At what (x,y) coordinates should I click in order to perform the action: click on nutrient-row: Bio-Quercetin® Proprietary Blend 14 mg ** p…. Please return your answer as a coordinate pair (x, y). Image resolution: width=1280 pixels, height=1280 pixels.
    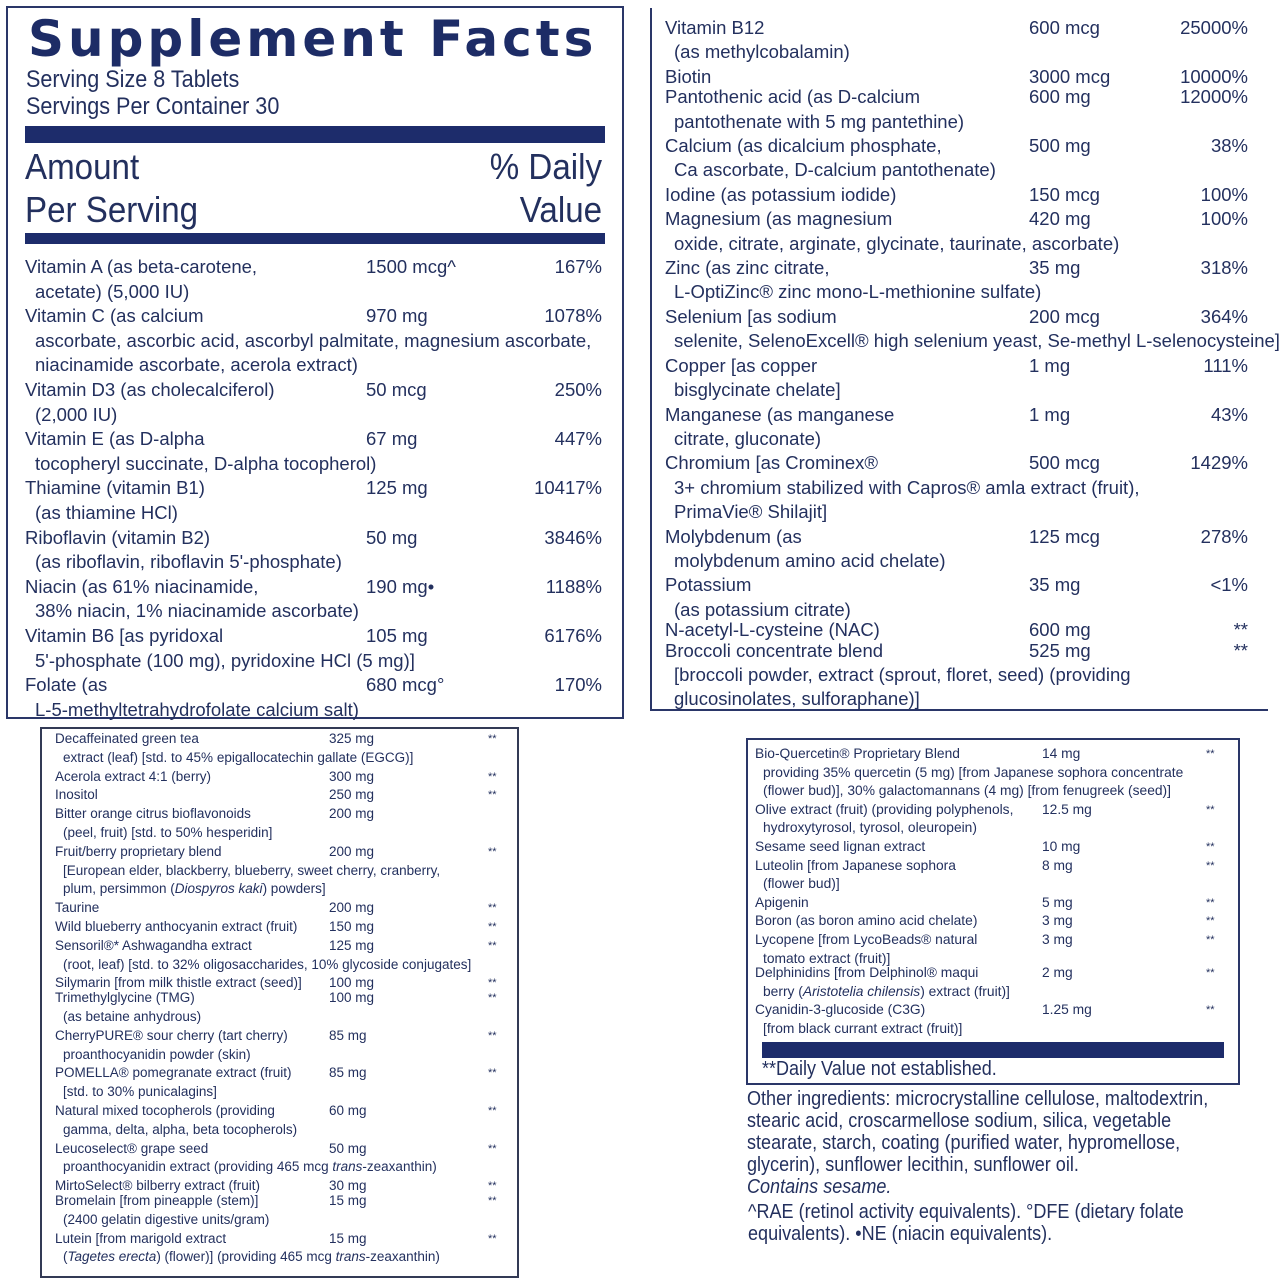
    Looking at the image, I should click on (993, 773).